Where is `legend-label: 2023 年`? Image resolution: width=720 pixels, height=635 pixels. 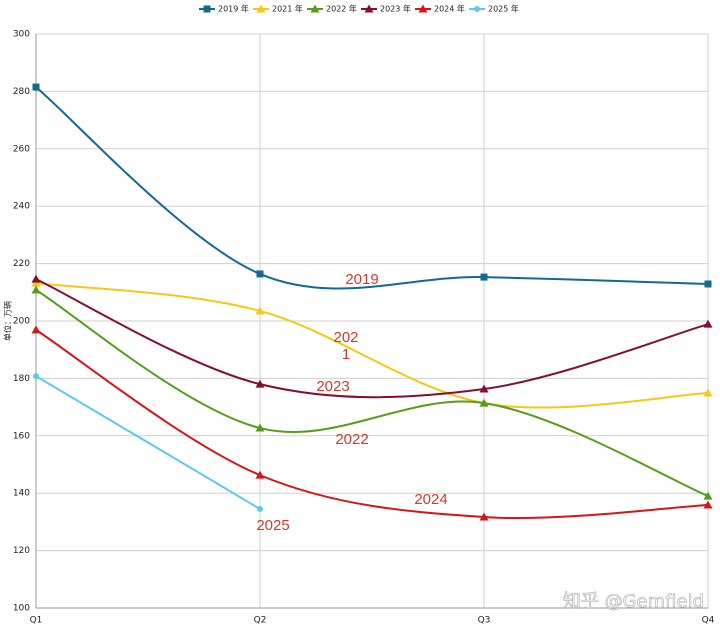
legend-label: 2023 年 is located at coordinates (395, 9).